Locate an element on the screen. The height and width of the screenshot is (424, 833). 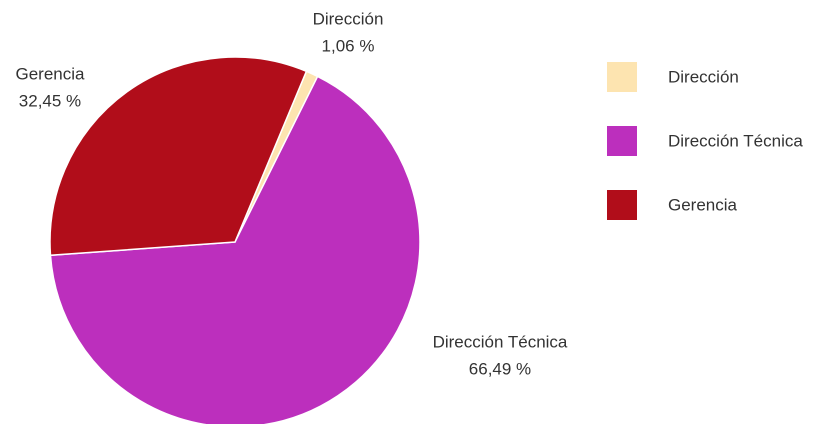
slice-label-name: Dirección Técnica is located at coordinates (500, 341).